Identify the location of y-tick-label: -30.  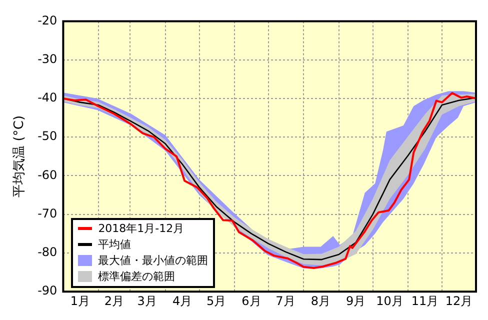
(48, 59).